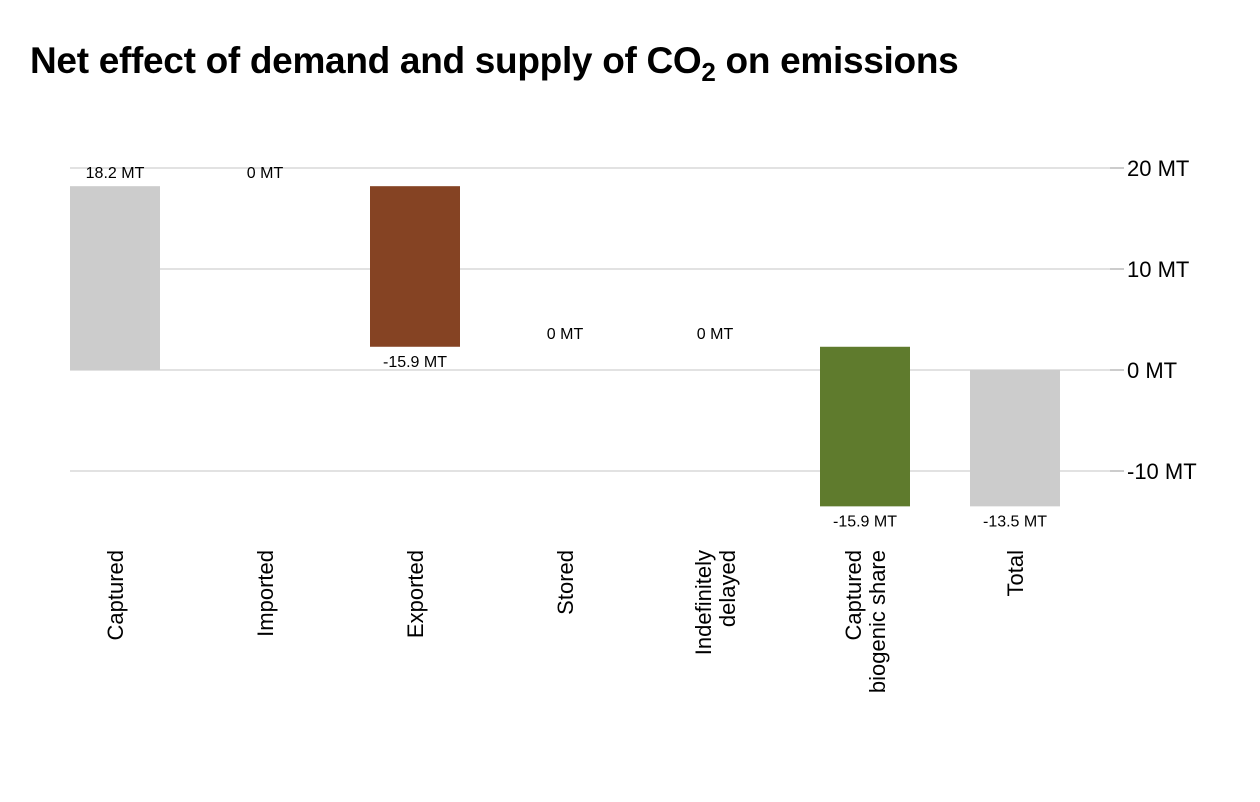 This screenshot has width=1260, height=802. What do you see at coordinates (1162, 471) in the screenshot?
I see `y-tick-label: -10 MT` at bounding box center [1162, 471].